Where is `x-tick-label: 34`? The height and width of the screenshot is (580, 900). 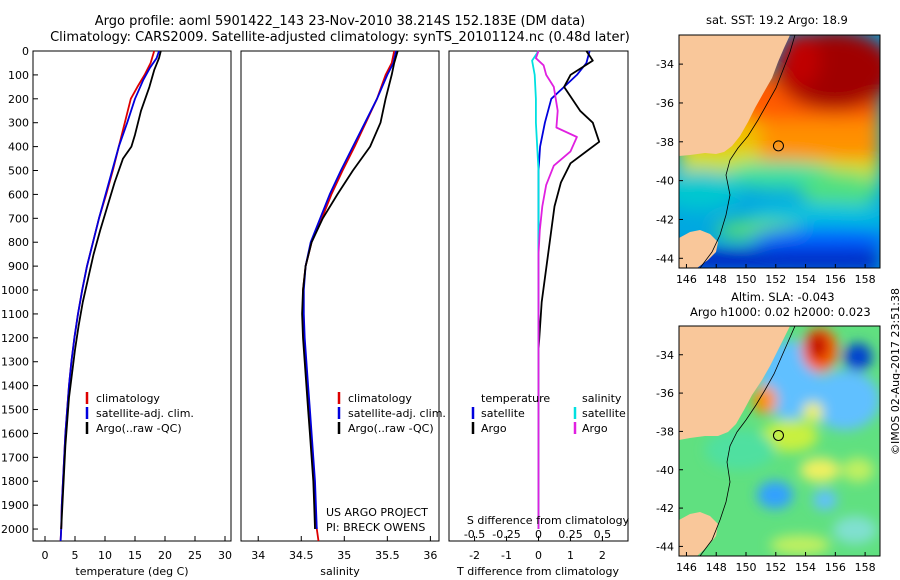
x-tick-label: 34 is located at coordinates (258, 555).